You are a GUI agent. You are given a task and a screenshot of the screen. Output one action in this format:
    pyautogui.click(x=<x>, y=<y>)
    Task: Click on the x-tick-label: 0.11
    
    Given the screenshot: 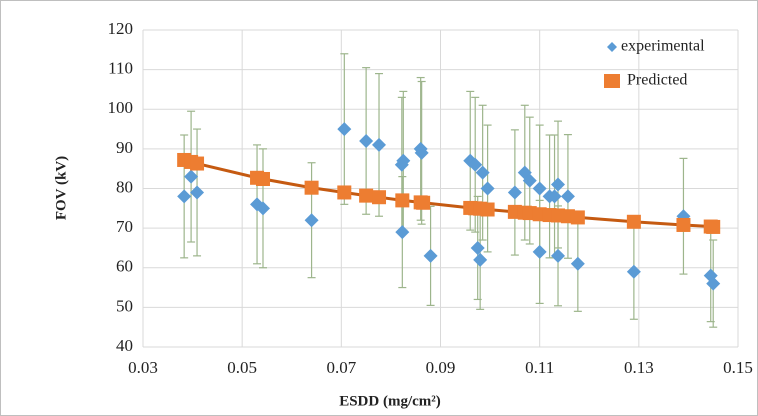 What is the action you would take?
    pyautogui.click(x=539, y=367)
    